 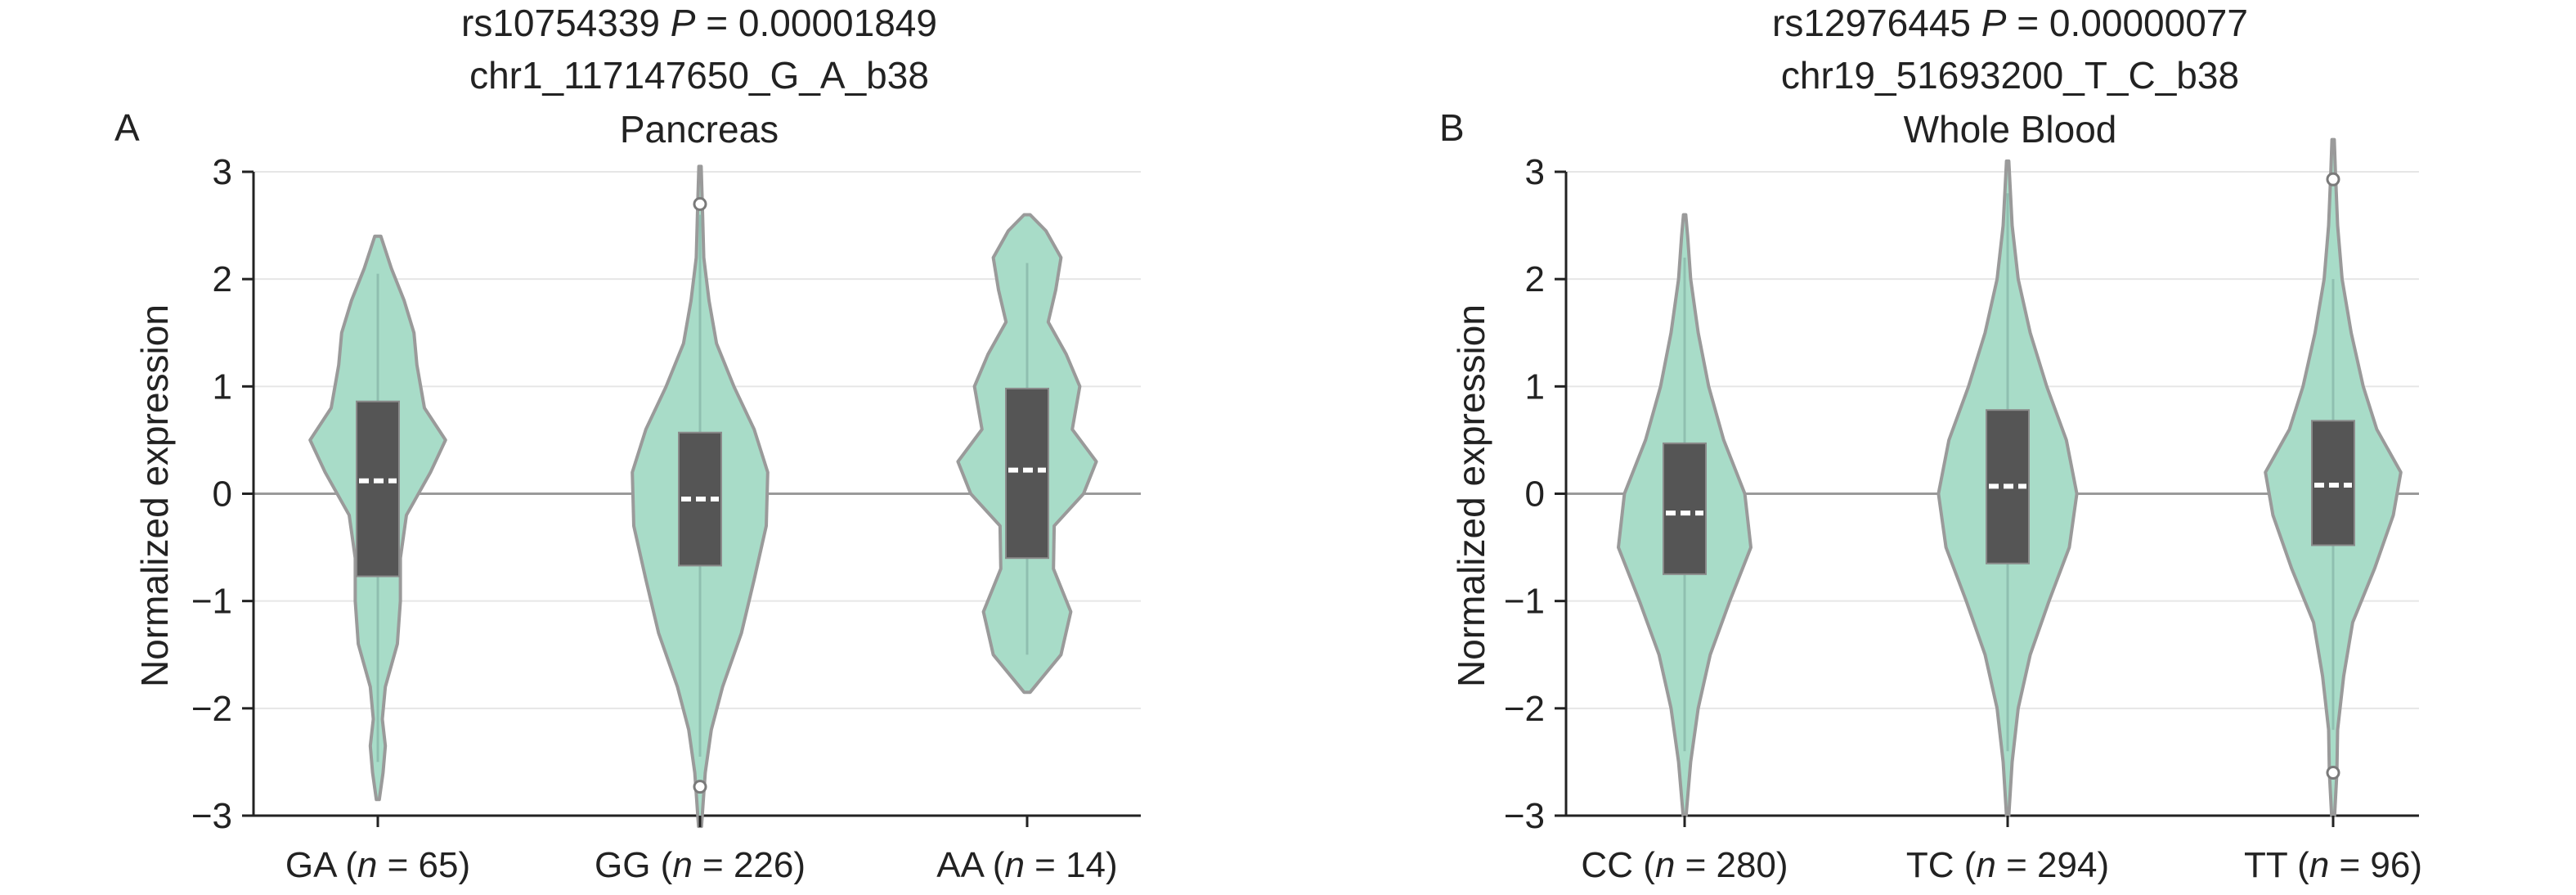 I want to click on panel-b-letter: B, so click(x=1452, y=127).